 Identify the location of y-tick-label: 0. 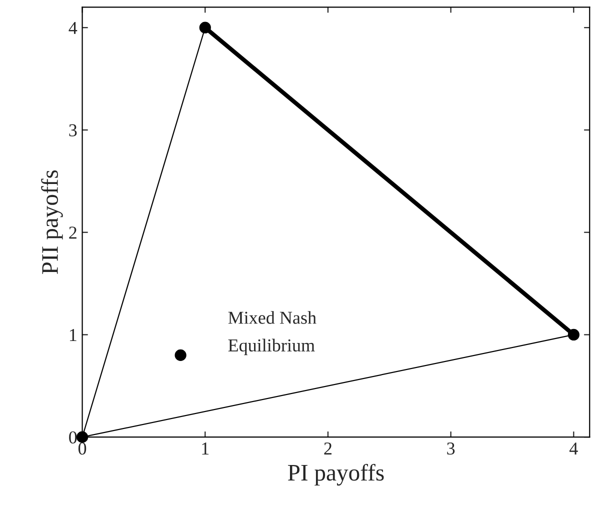
(73, 437).